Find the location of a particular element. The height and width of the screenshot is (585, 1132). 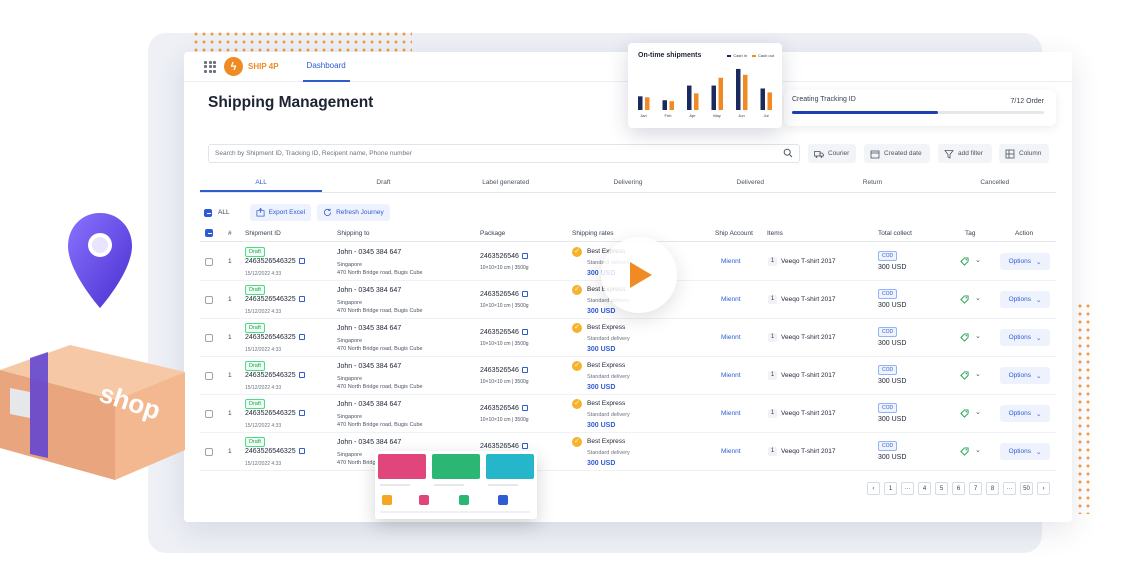

nav-tab-dashboard: Dashboard is located at coordinates (326, 67).